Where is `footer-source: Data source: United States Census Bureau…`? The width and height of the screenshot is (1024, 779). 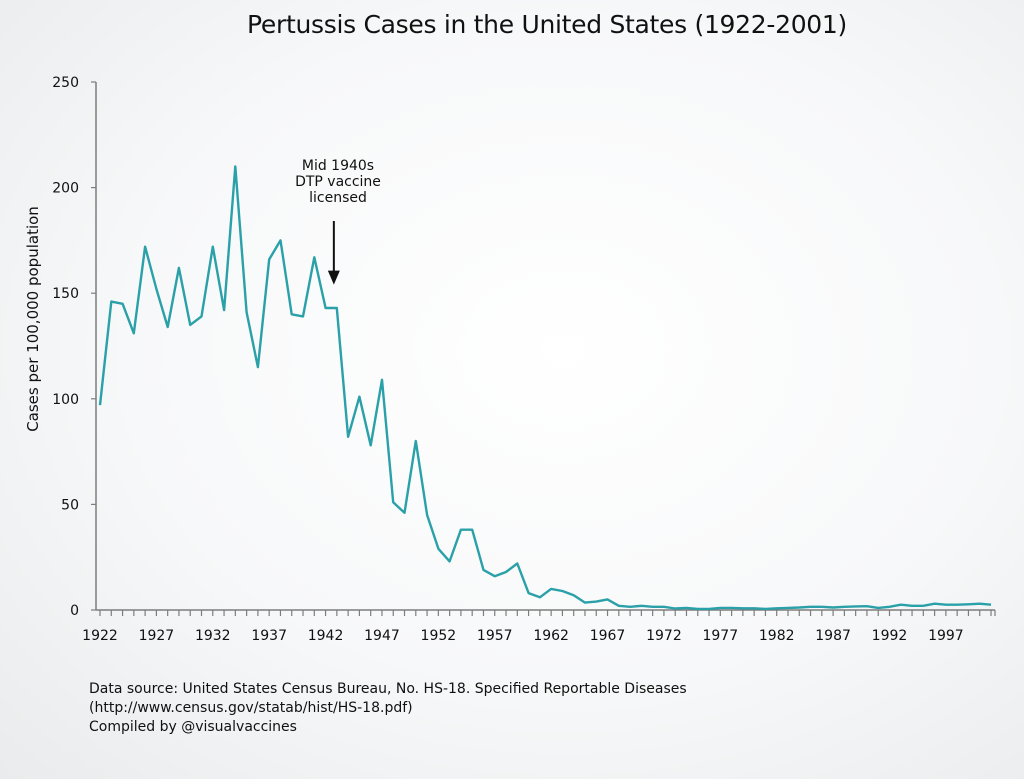 footer-source: Data source: United States Census Bureau… is located at coordinates (388, 689).